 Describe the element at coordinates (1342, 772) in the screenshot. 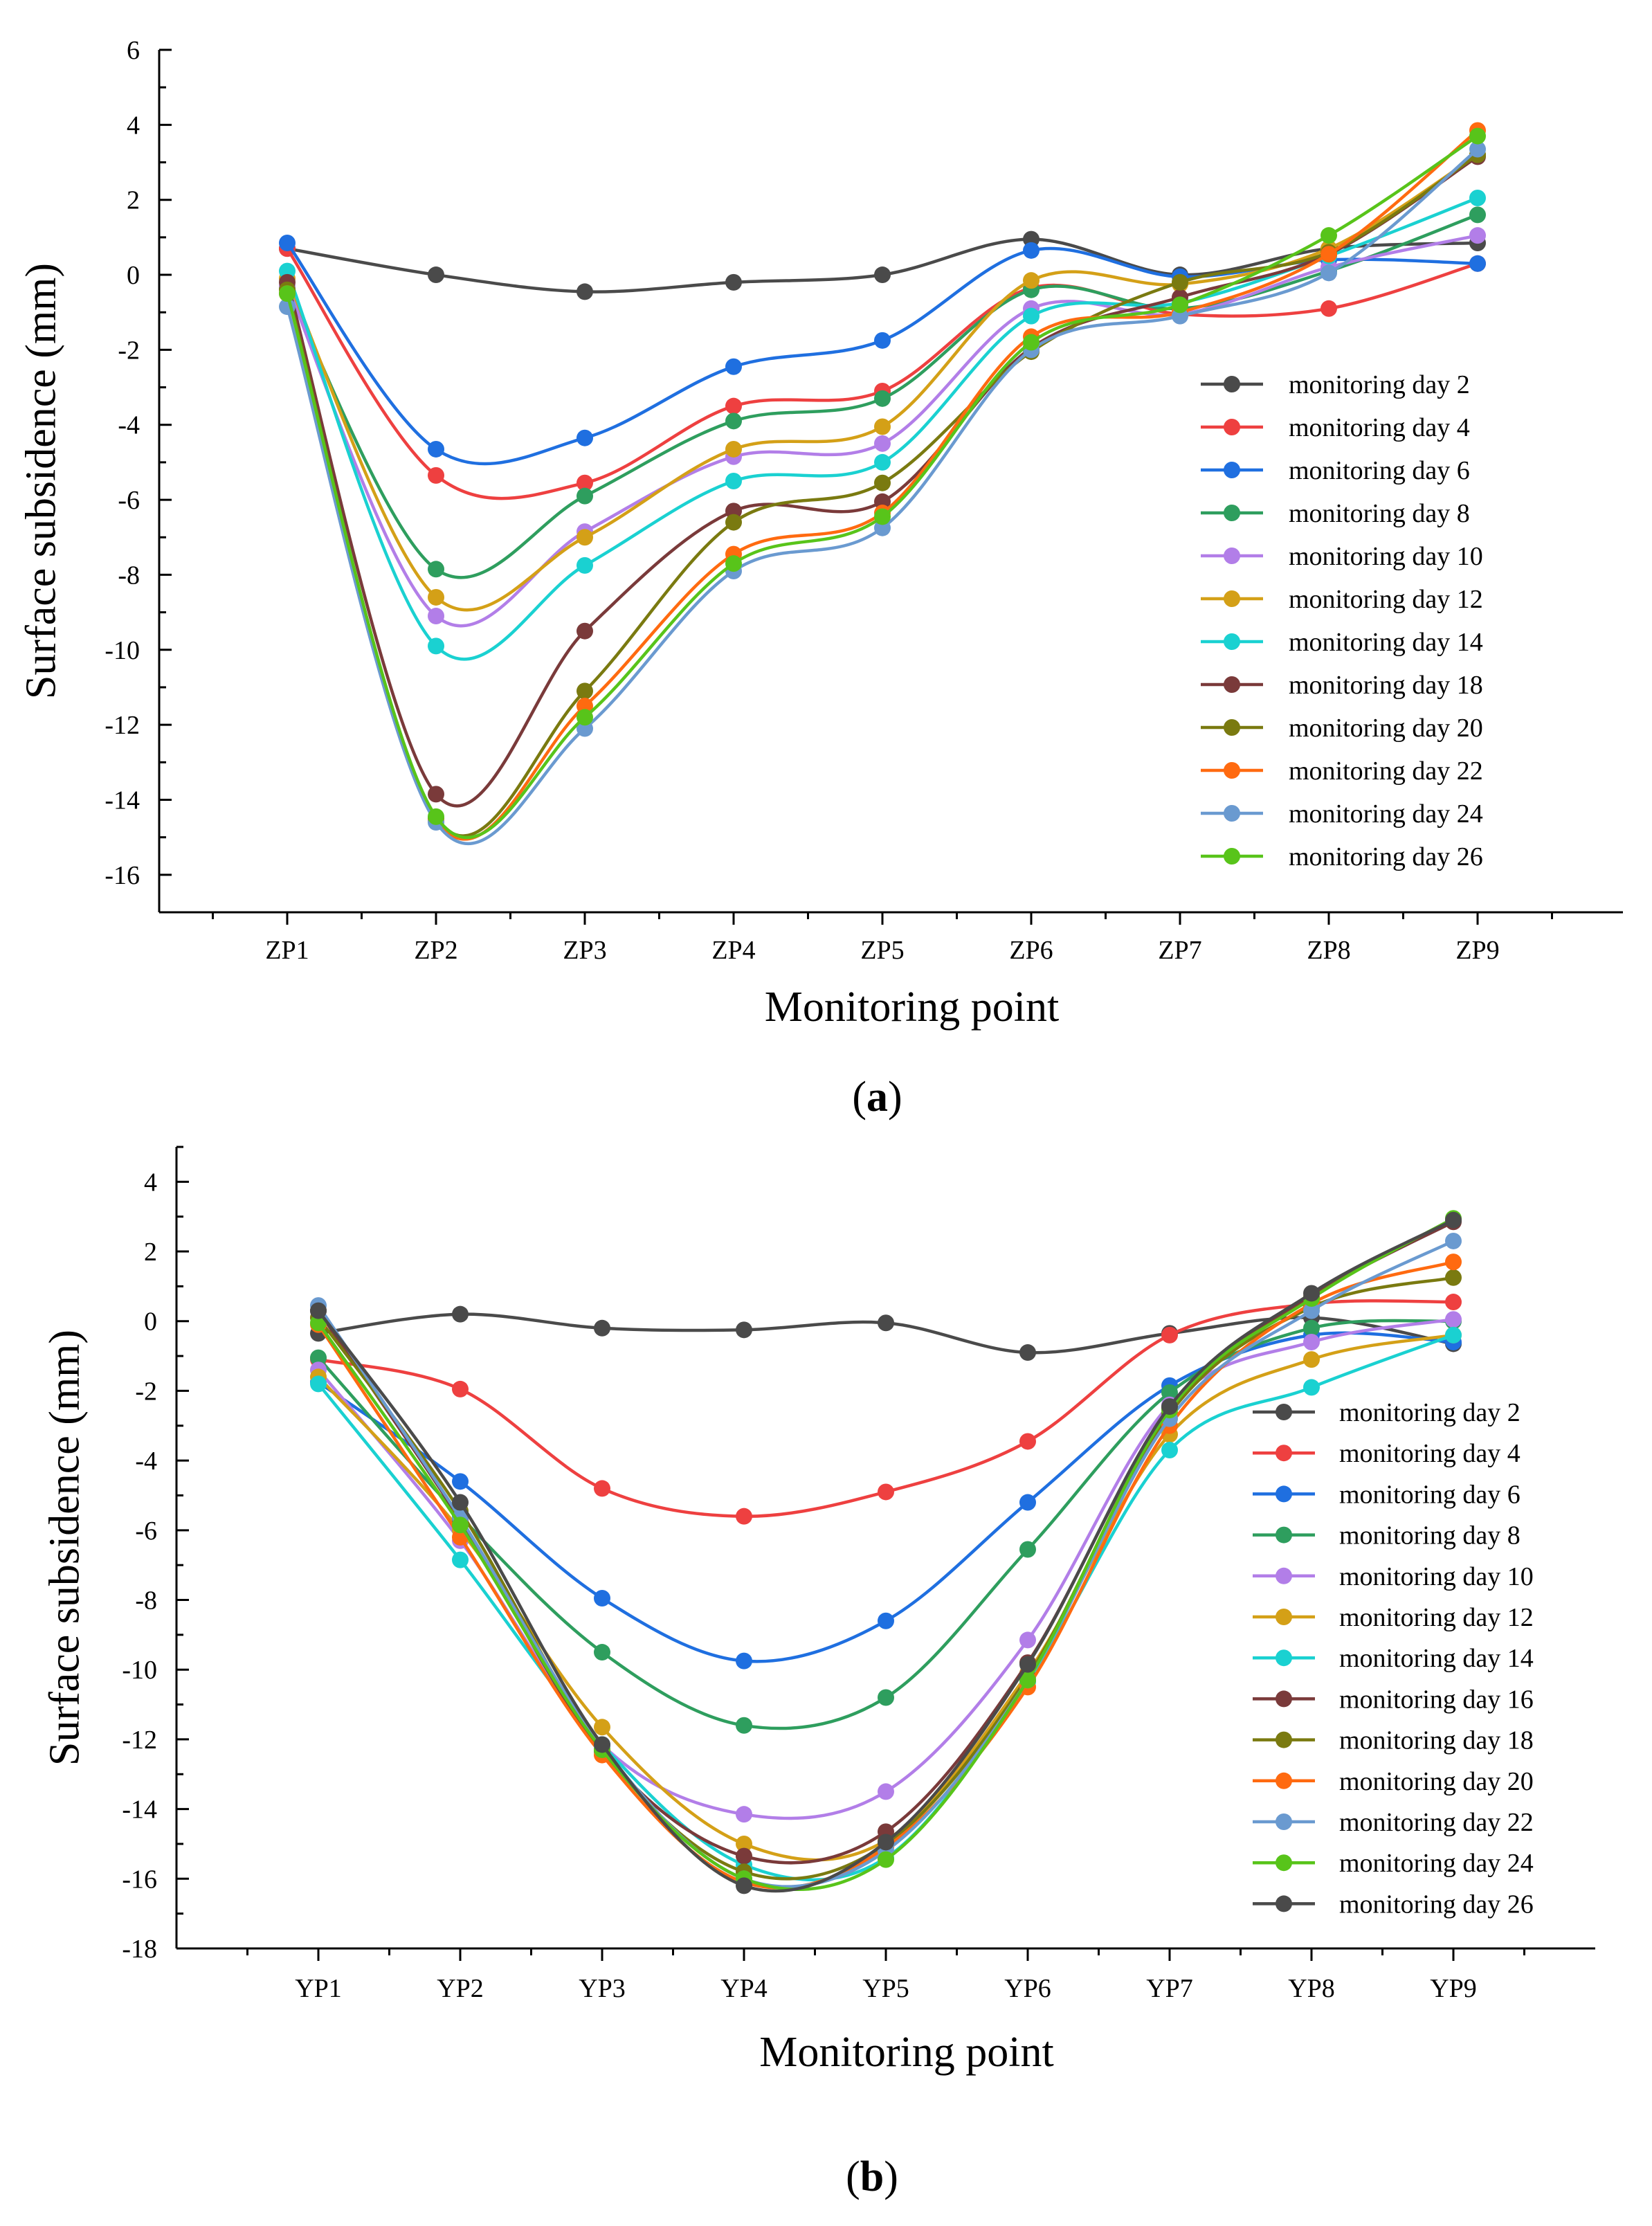

I see `legend-item: monitoring day 22` at that location.